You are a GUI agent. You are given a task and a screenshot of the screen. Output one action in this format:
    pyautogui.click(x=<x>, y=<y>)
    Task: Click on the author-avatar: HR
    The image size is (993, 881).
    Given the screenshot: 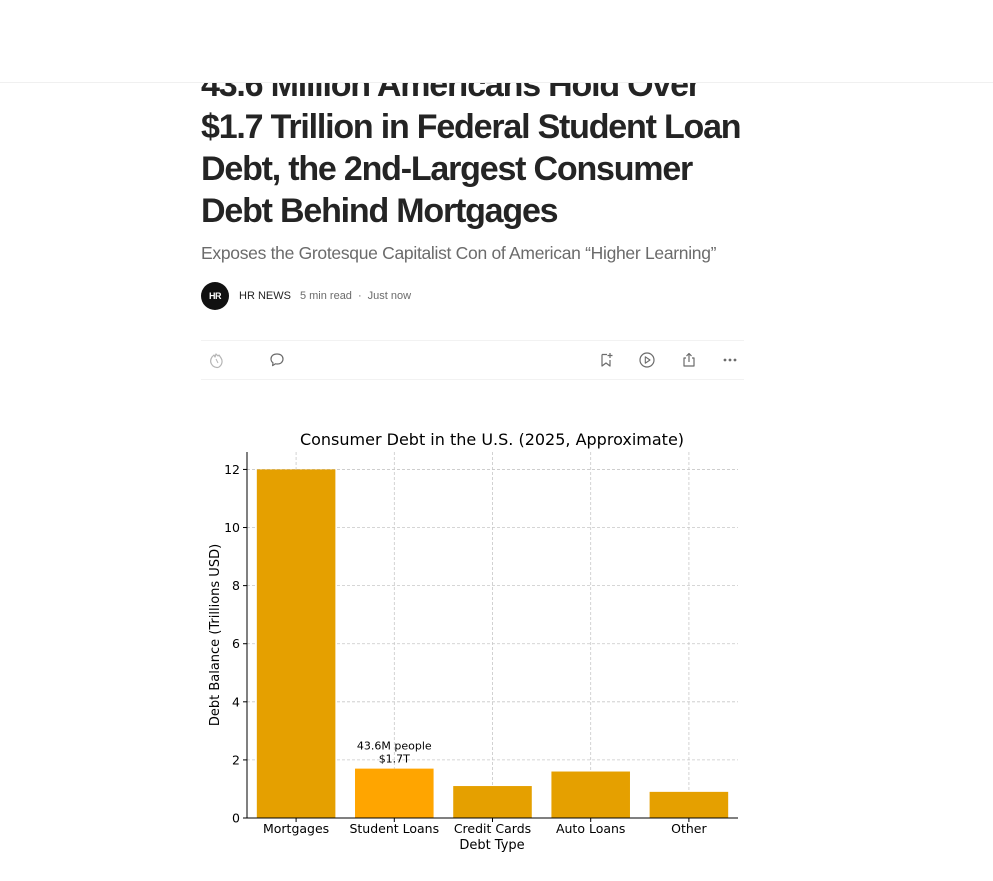 What is the action you would take?
    pyautogui.click(x=215, y=296)
    